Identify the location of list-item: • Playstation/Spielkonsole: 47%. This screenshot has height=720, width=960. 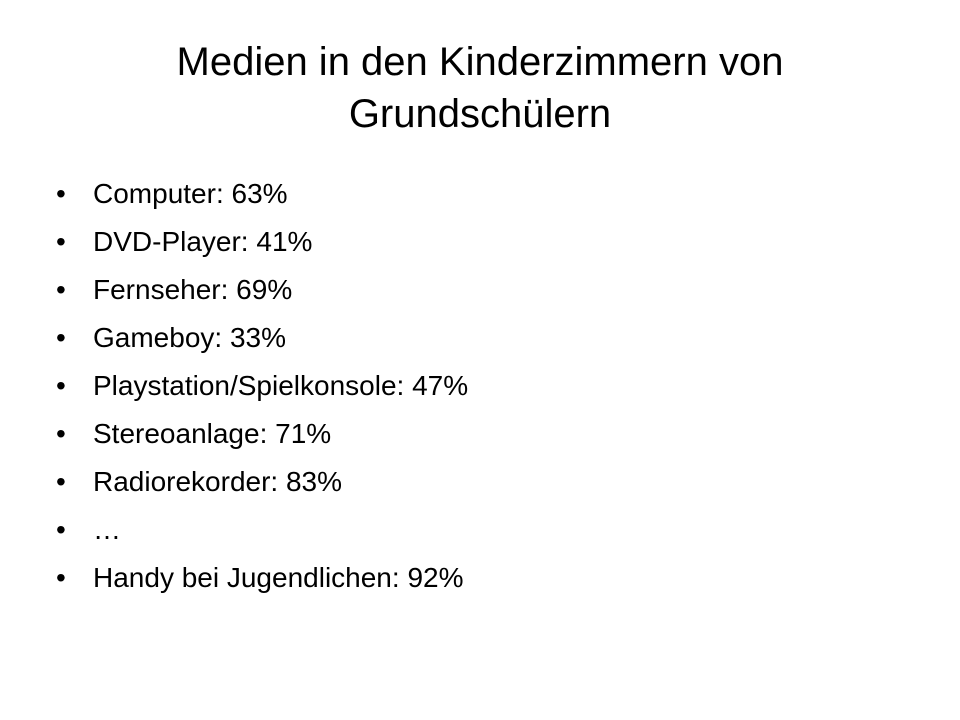
(262, 386).